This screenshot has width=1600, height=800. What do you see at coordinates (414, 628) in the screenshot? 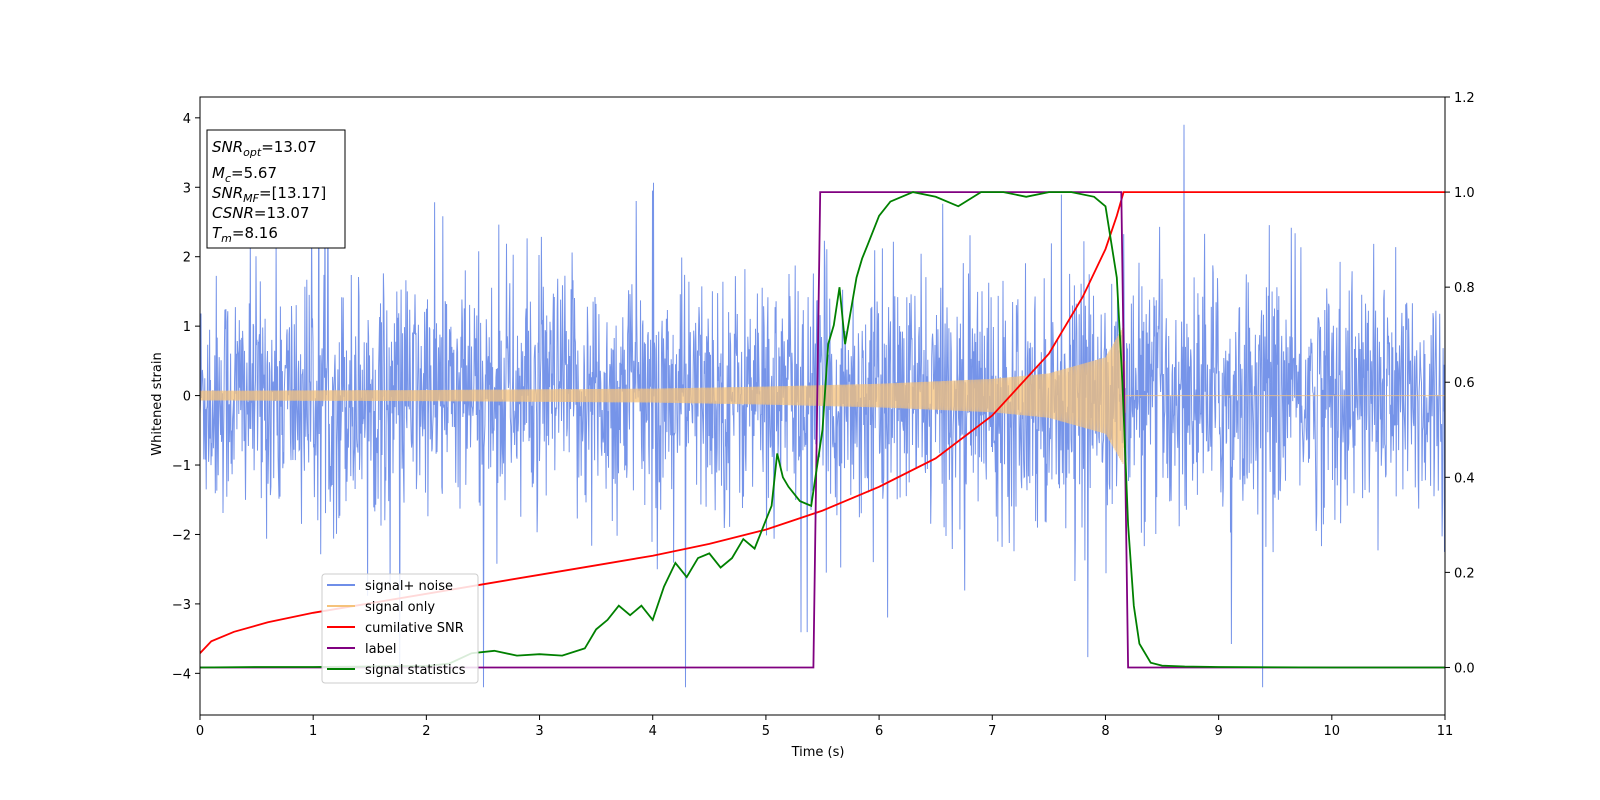
I see `legend-label-cumulative-snr: cumilative SNR` at bounding box center [414, 628].